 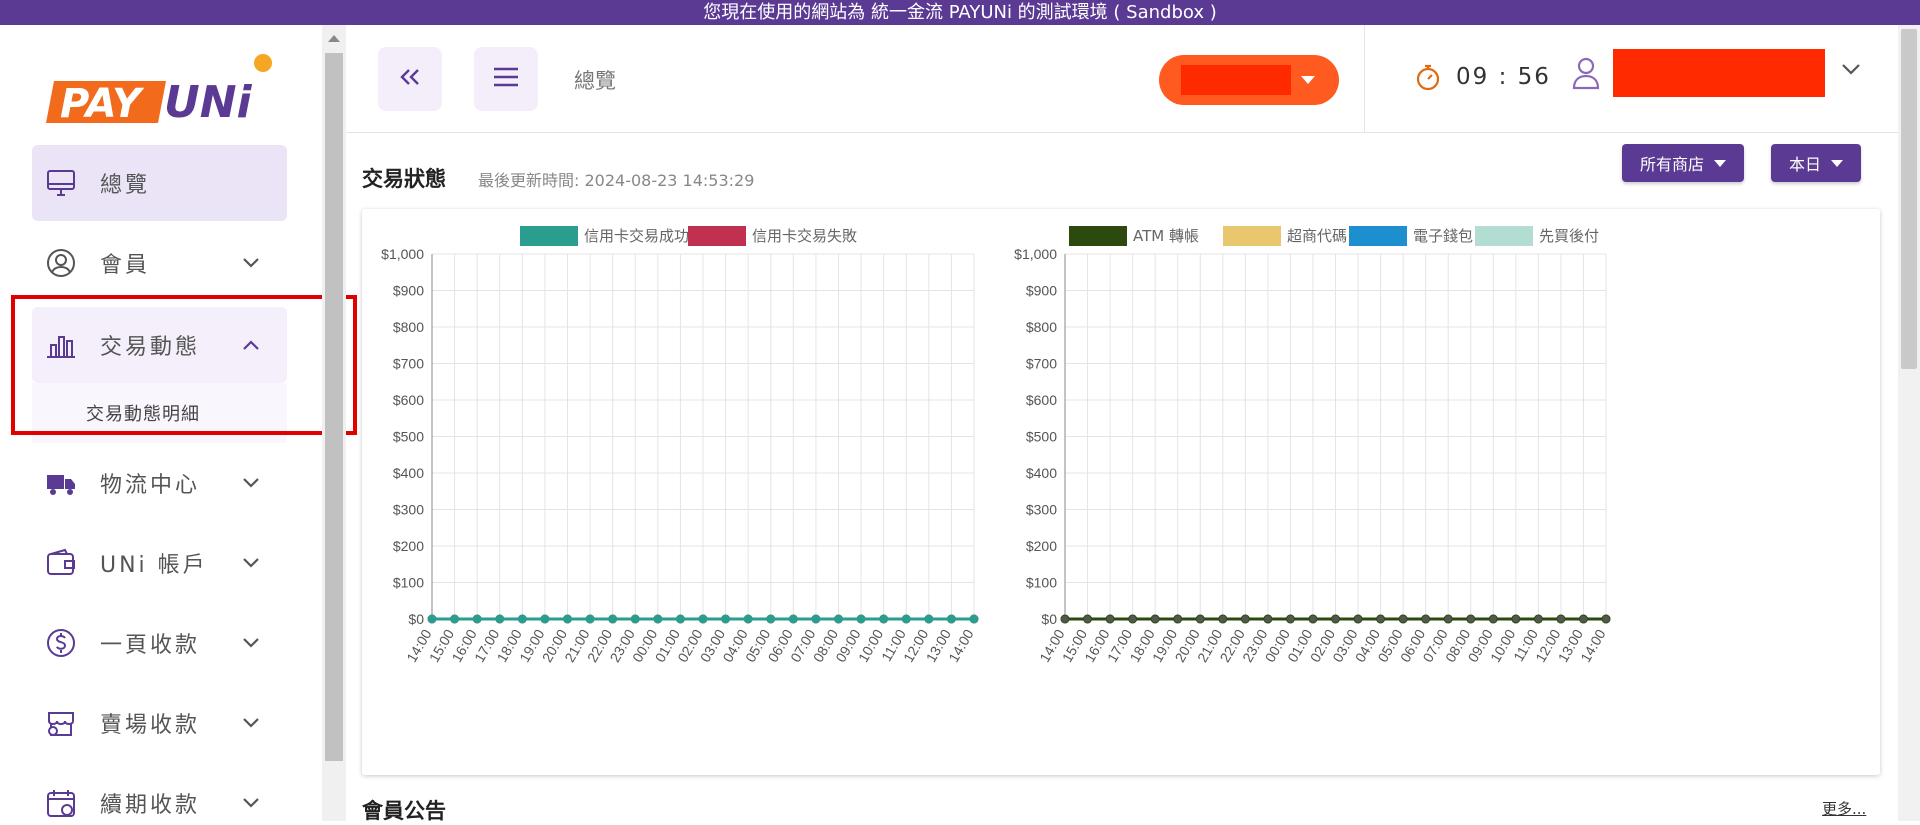 I want to click on wallet-icon, so click(x=61, y=563).